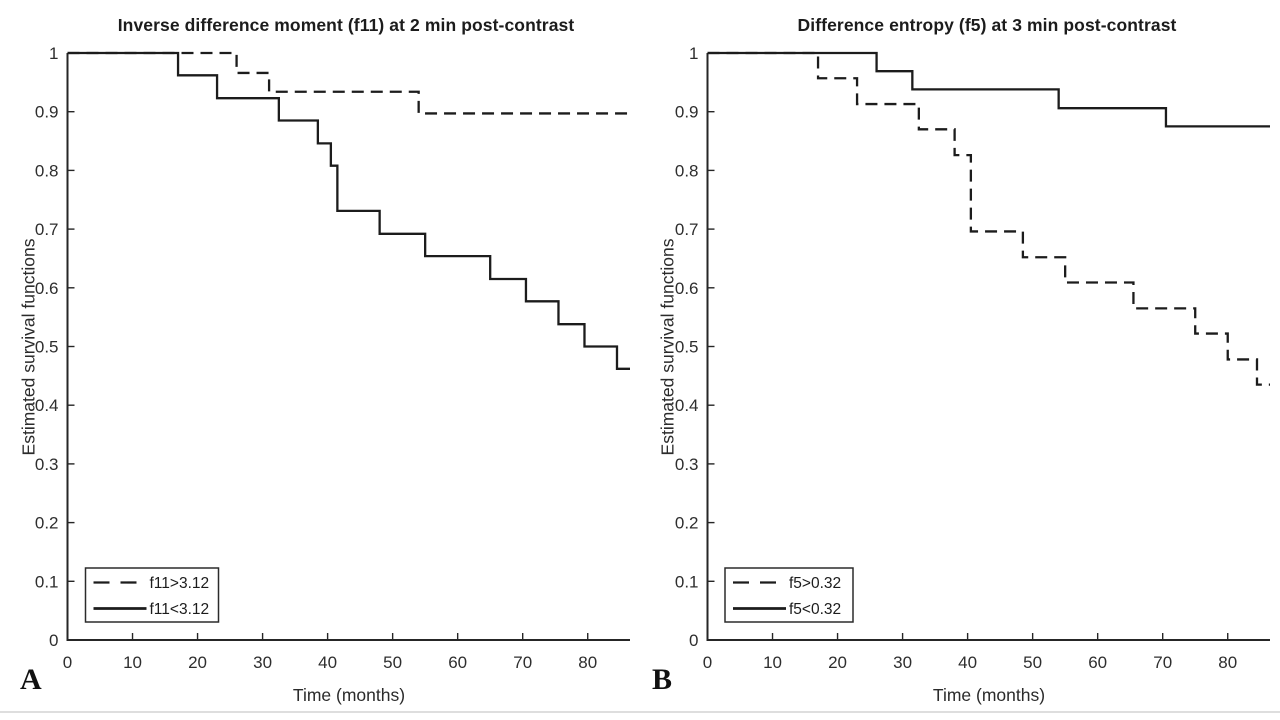  I want to click on legend-label: f5<0.32, so click(815, 609).